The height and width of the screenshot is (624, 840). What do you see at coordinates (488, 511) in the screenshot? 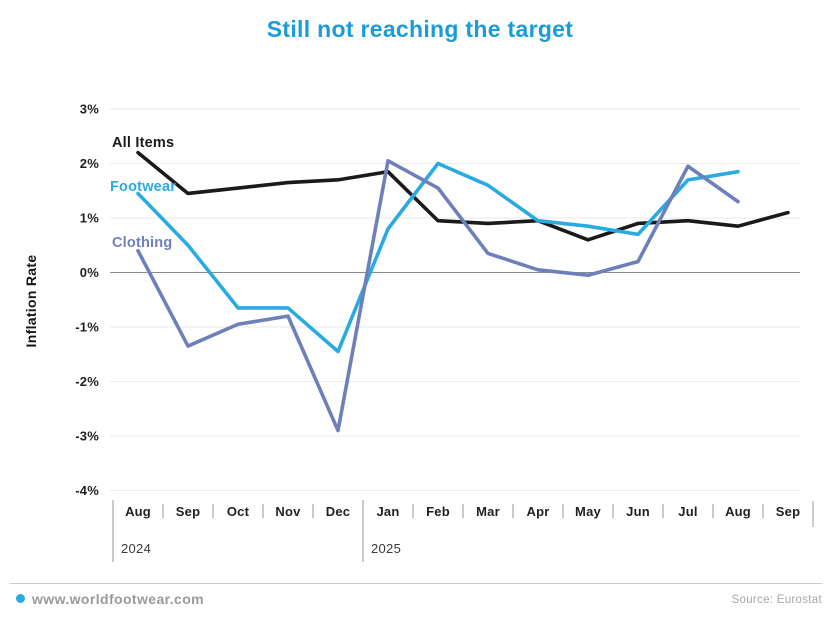
I see `x-tick-label: Mar` at bounding box center [488, 511].